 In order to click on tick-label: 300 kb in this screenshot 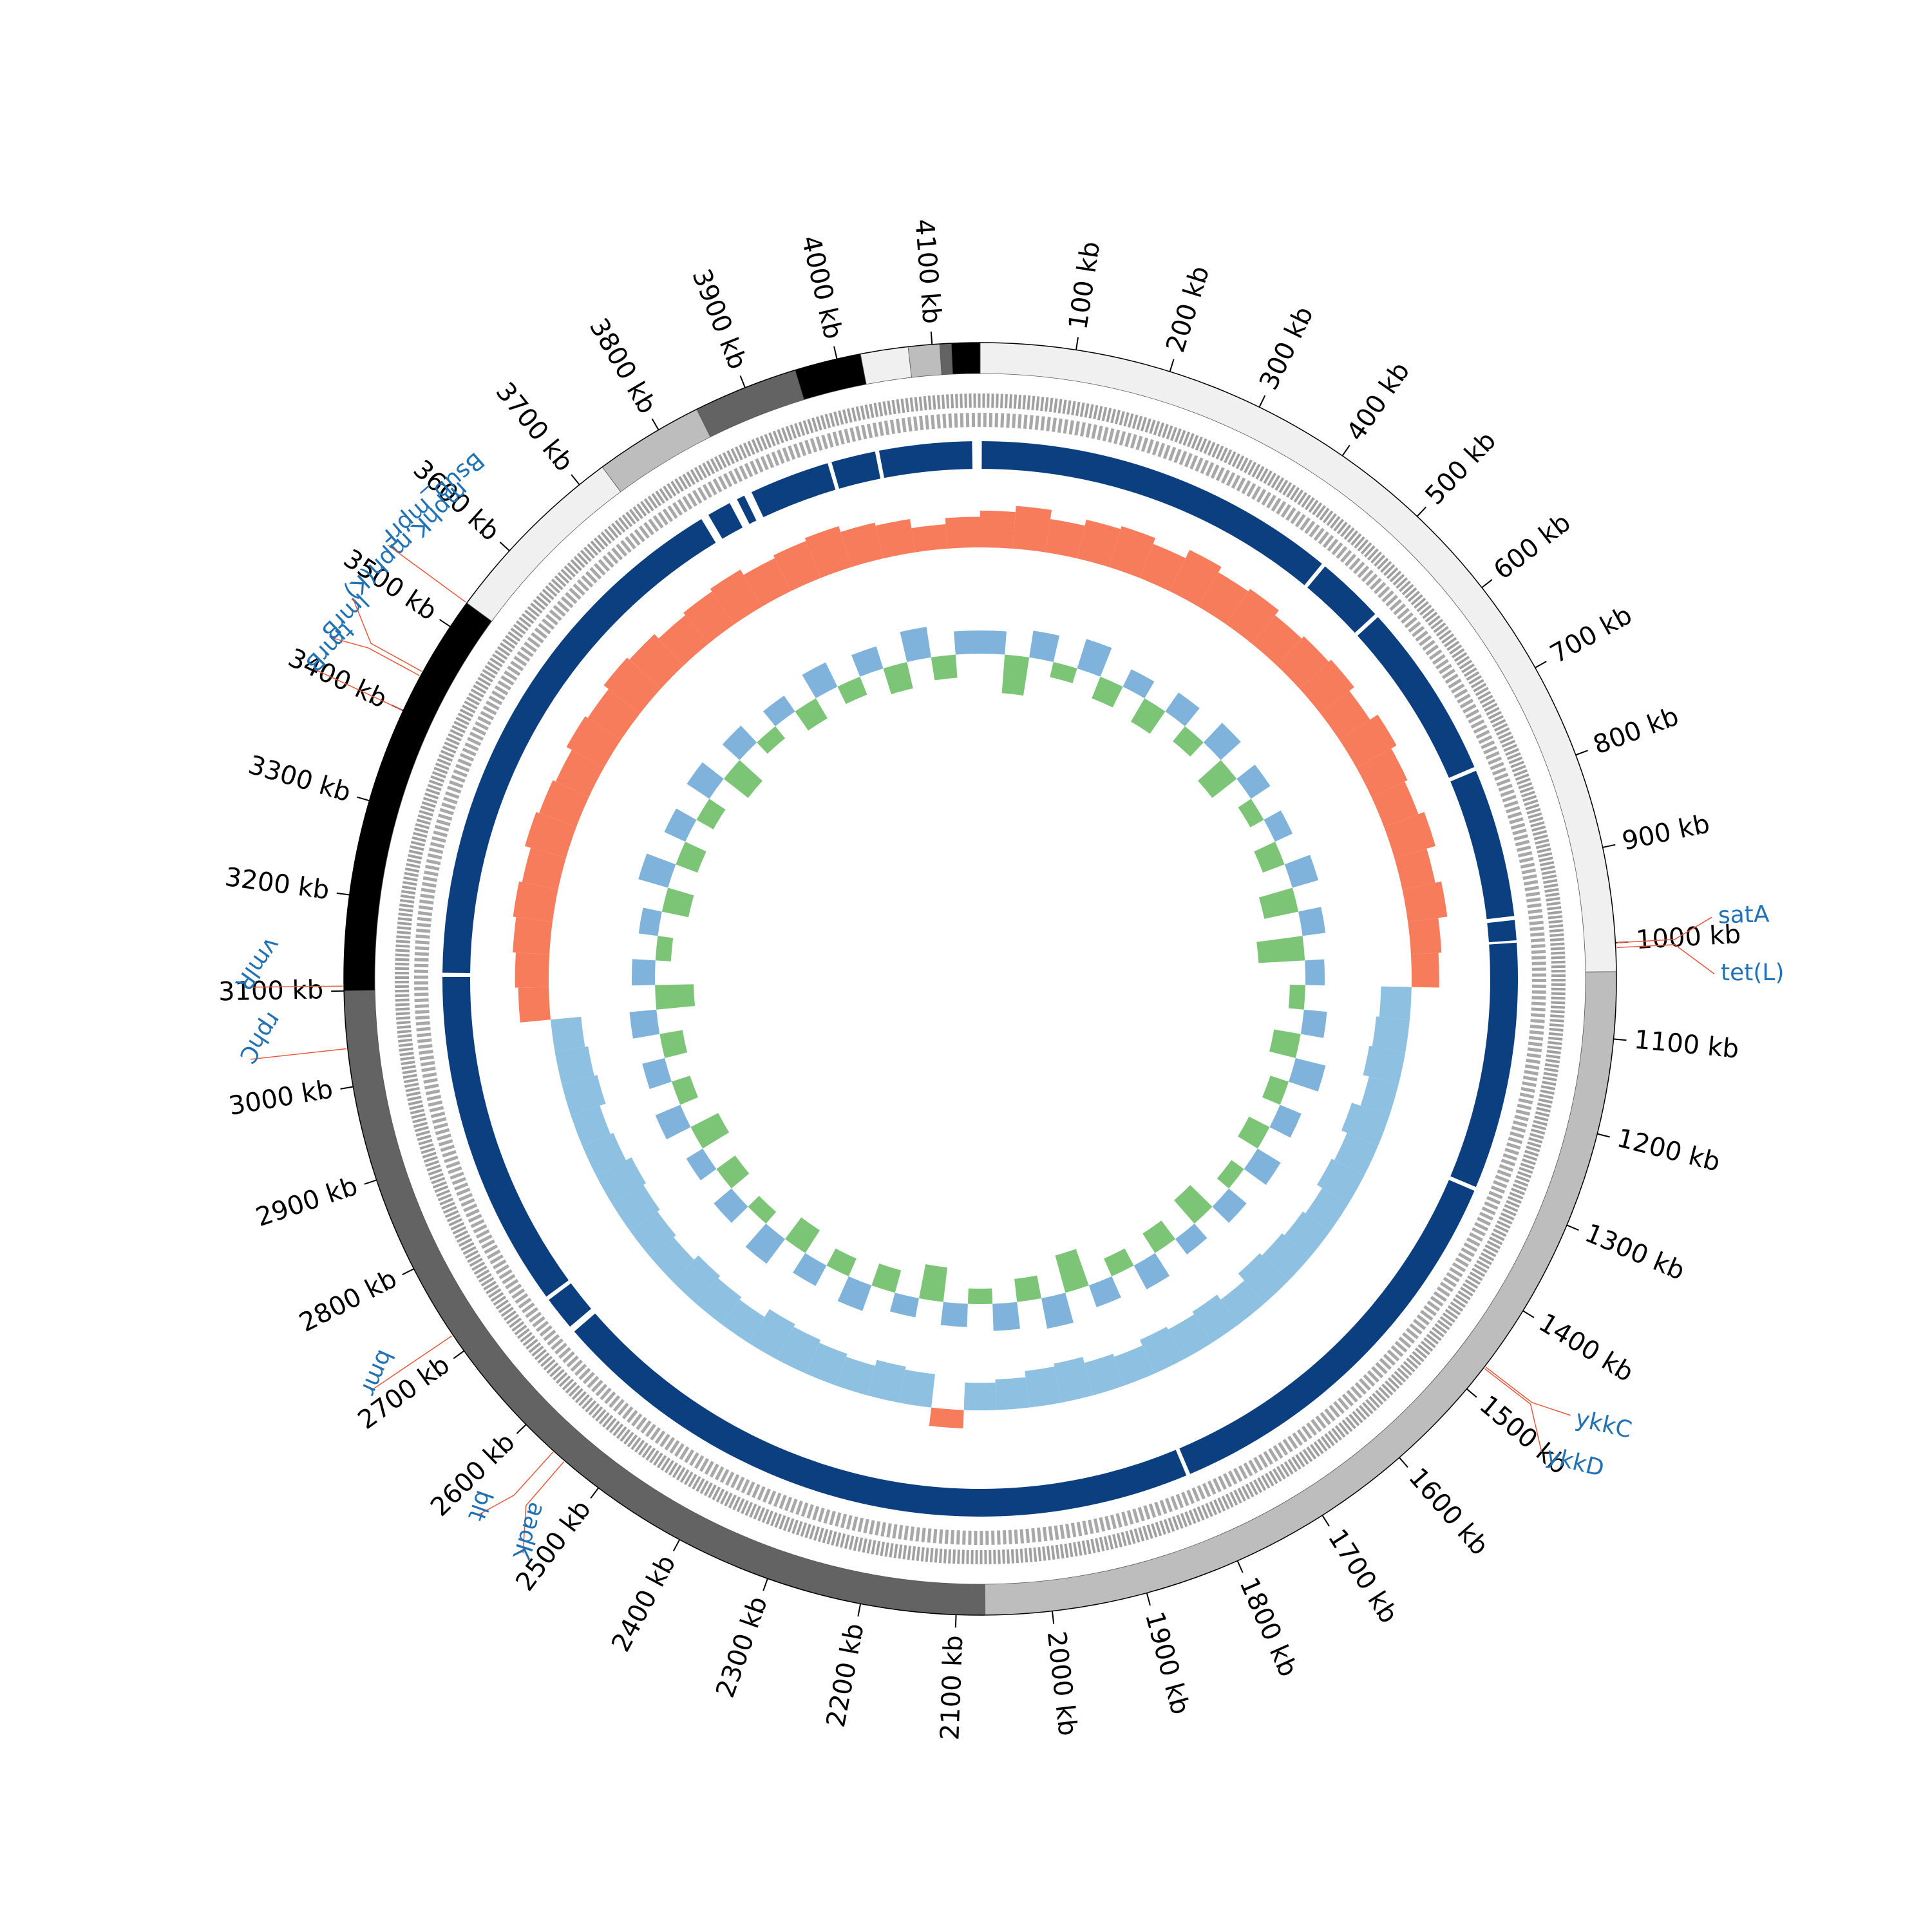, I will do `click(1287, 349)`.